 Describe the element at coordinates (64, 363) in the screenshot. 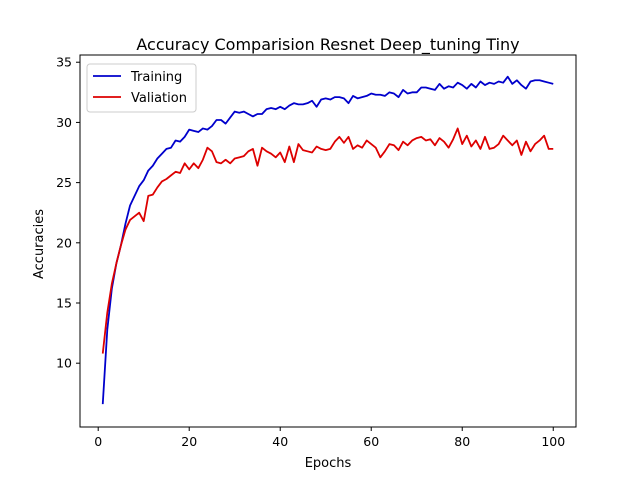

I see `y-tick-label: 10` at that location.